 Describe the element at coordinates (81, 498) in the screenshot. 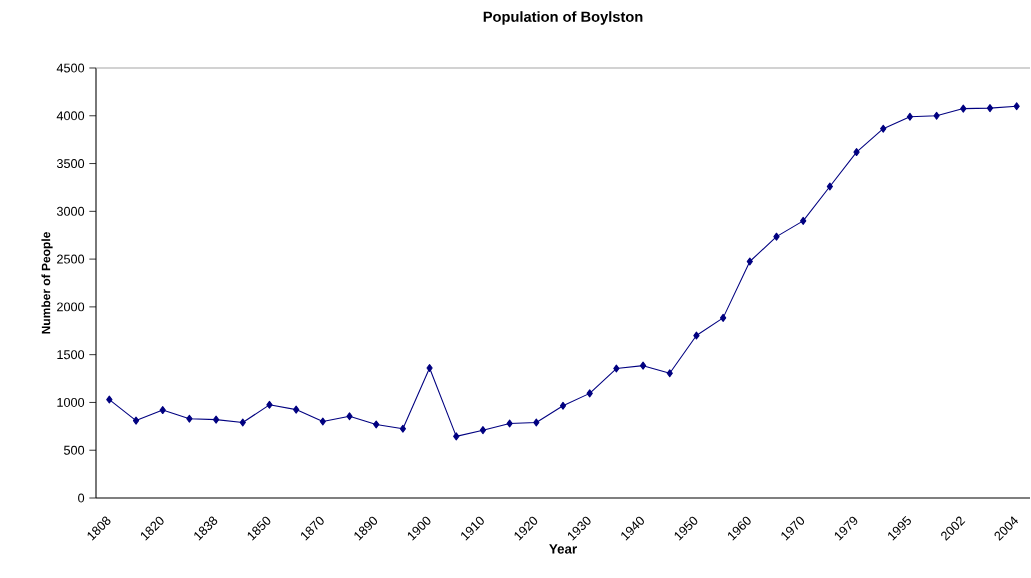

I see `y-tick-label: 0` at that location.